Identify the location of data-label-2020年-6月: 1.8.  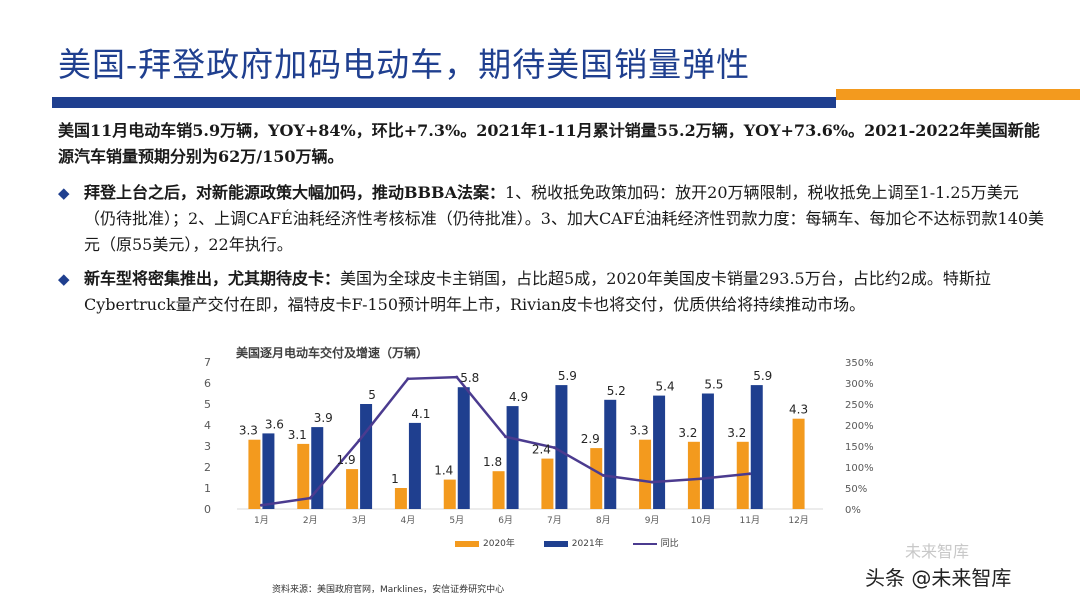
(492, 462).